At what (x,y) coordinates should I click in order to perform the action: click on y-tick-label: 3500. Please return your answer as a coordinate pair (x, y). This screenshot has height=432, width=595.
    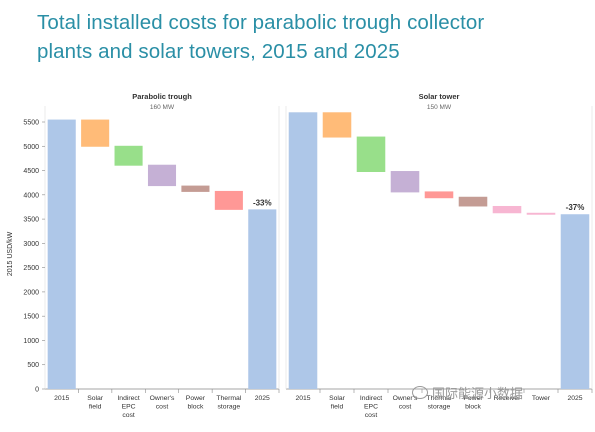
    Looking at the image, I should click on (31, 220).